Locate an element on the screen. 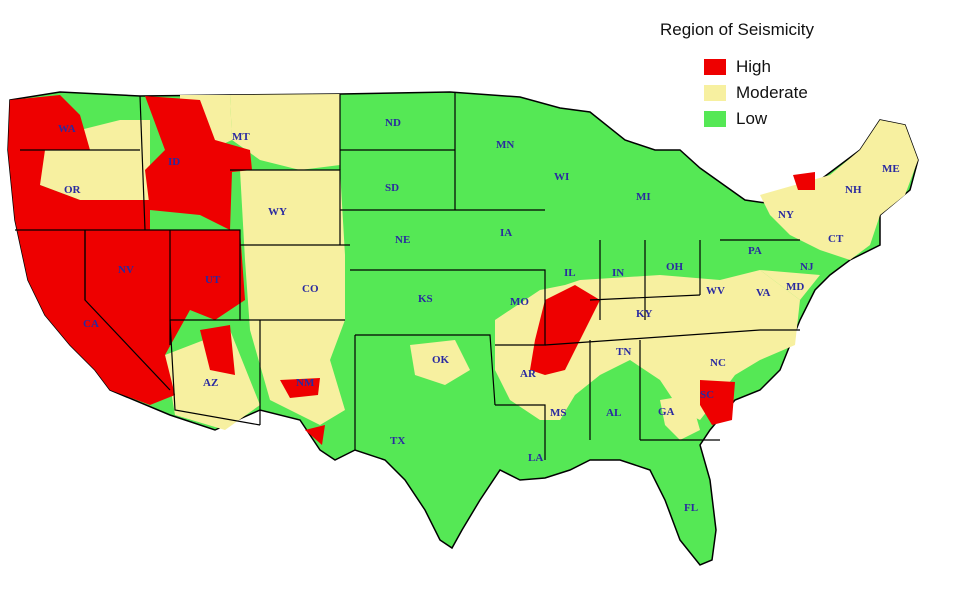 Image resolution: width=960 pixels, height=600 pixels. state-label: PA is located at coordinates (755, 251).